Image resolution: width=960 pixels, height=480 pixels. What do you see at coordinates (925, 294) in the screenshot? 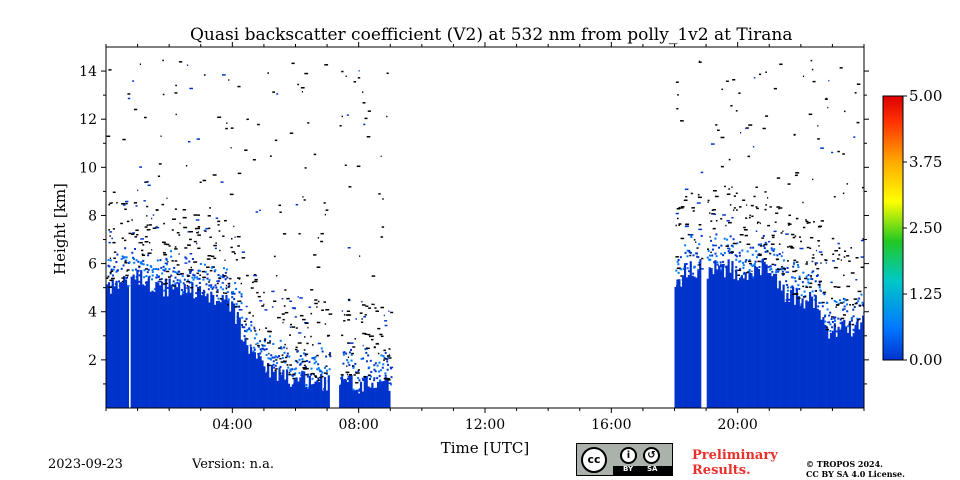
I see `colorbar-tick-label: 1.25` at bounding box center [925, 294].